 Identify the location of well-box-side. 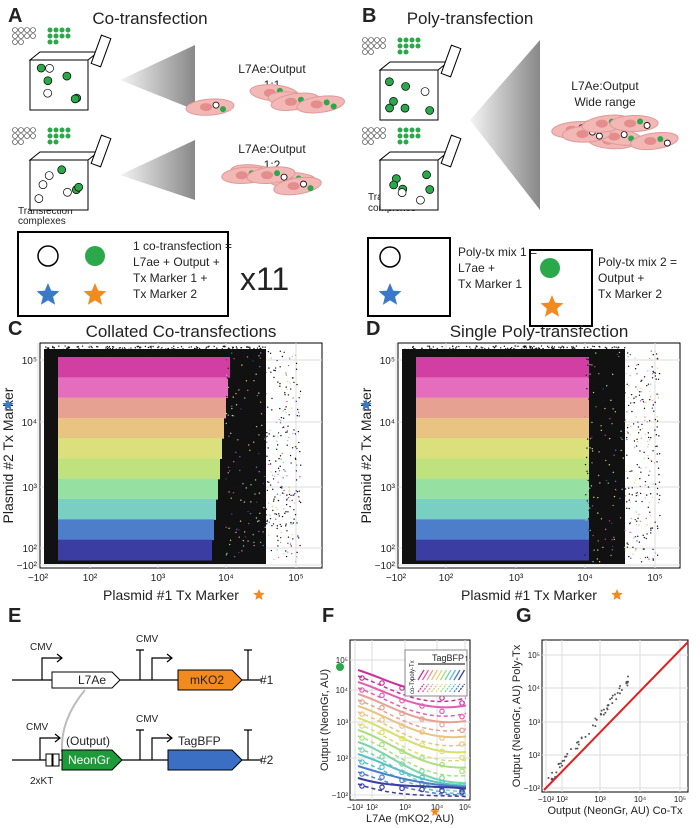
(414, 66).